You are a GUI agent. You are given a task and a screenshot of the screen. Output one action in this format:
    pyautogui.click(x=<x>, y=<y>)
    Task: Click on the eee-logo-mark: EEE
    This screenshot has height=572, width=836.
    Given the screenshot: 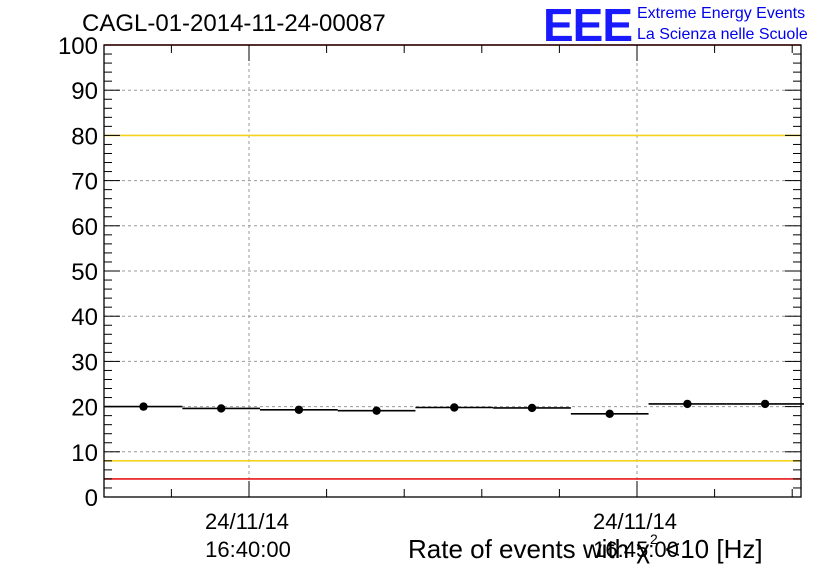 What is the action you would take?
    pyautogui.click(x=588, y=25)
    